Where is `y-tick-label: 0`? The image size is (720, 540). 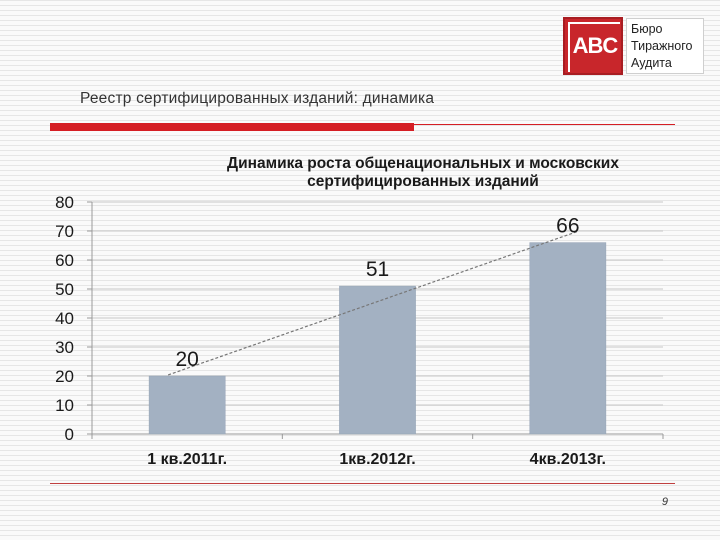
y-tick-label: 0 is located at coordinates (69, 434).